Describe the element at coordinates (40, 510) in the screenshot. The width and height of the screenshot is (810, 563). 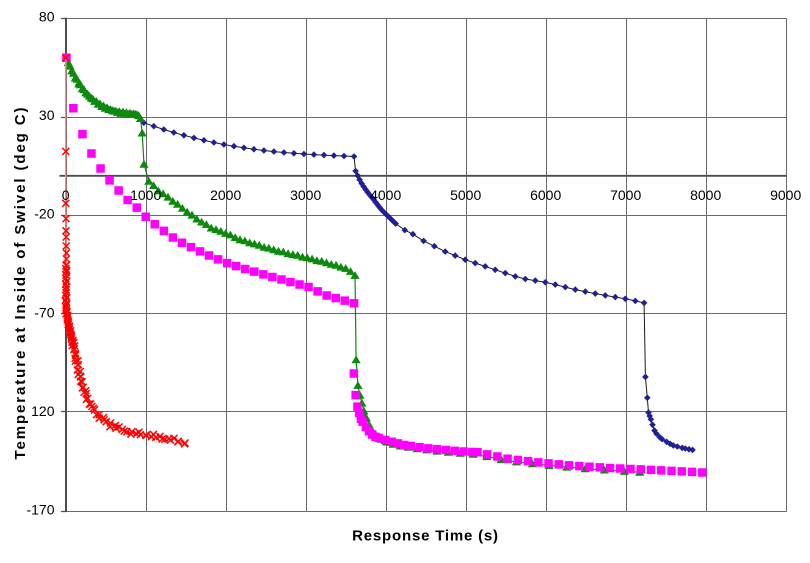
I see `svg-text: -170` at that location.